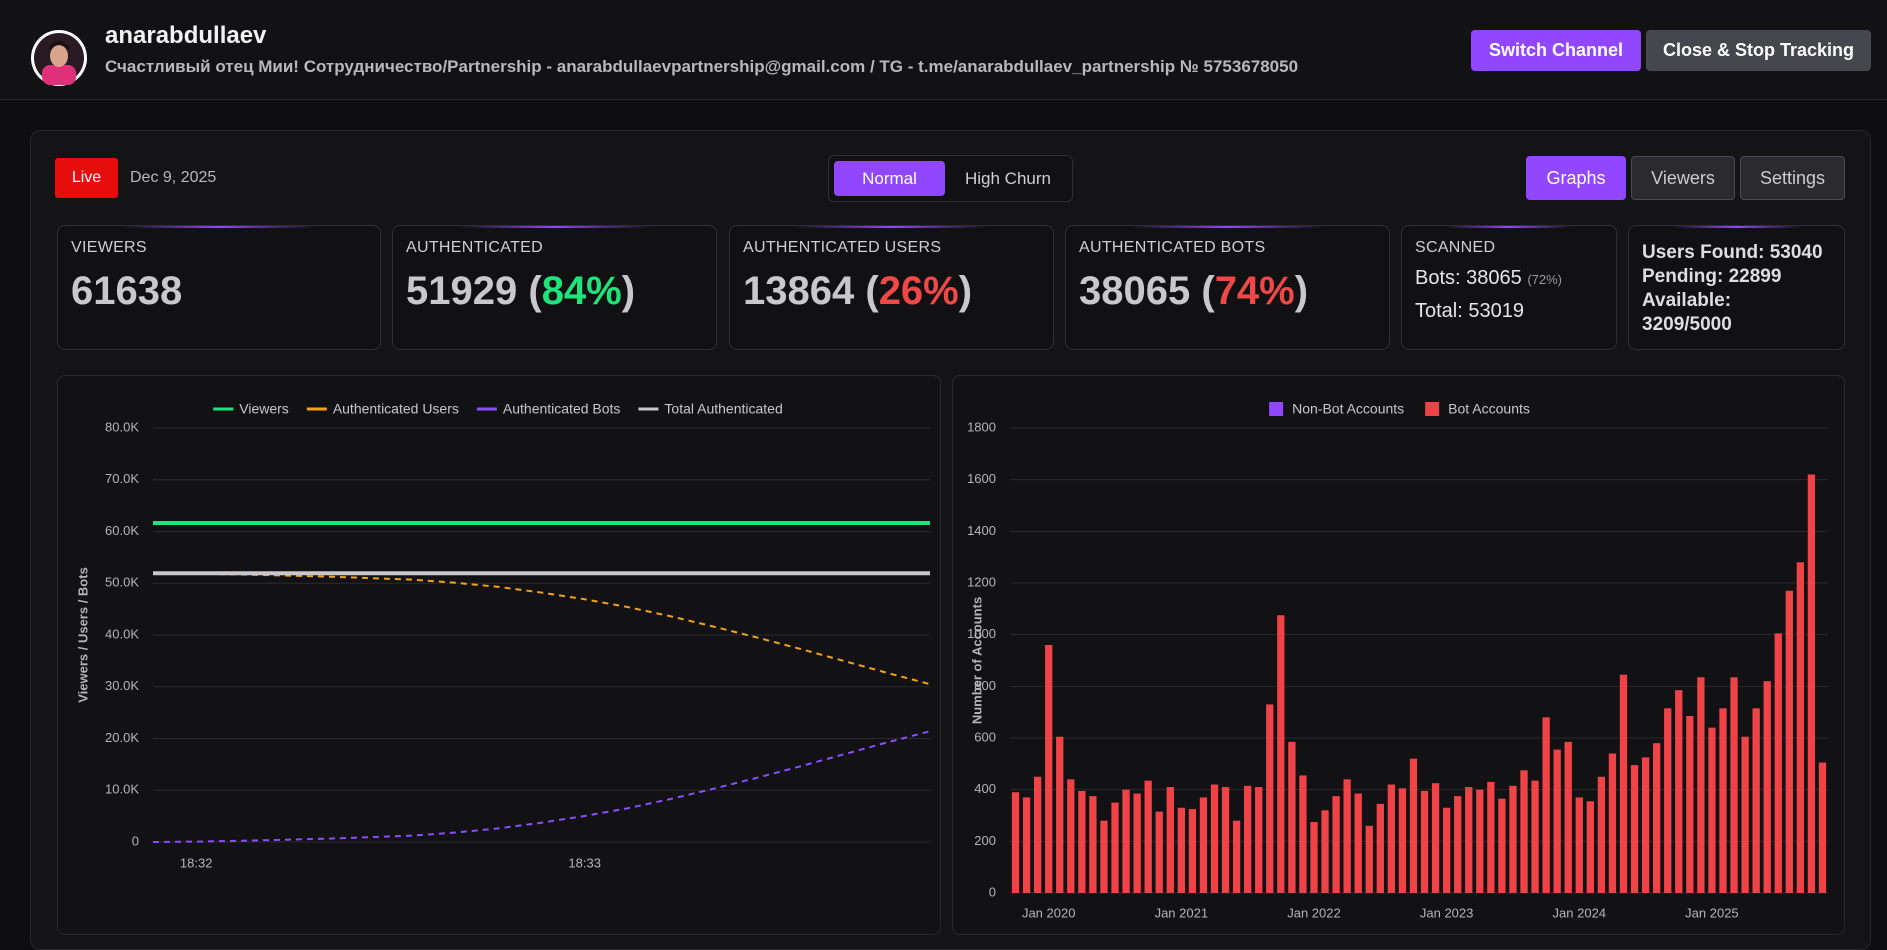 The image size is (1887, 950). Describe the element at coordinates (1254, 291) in the screenshot. I see `stat-percent: 74%` at that location.